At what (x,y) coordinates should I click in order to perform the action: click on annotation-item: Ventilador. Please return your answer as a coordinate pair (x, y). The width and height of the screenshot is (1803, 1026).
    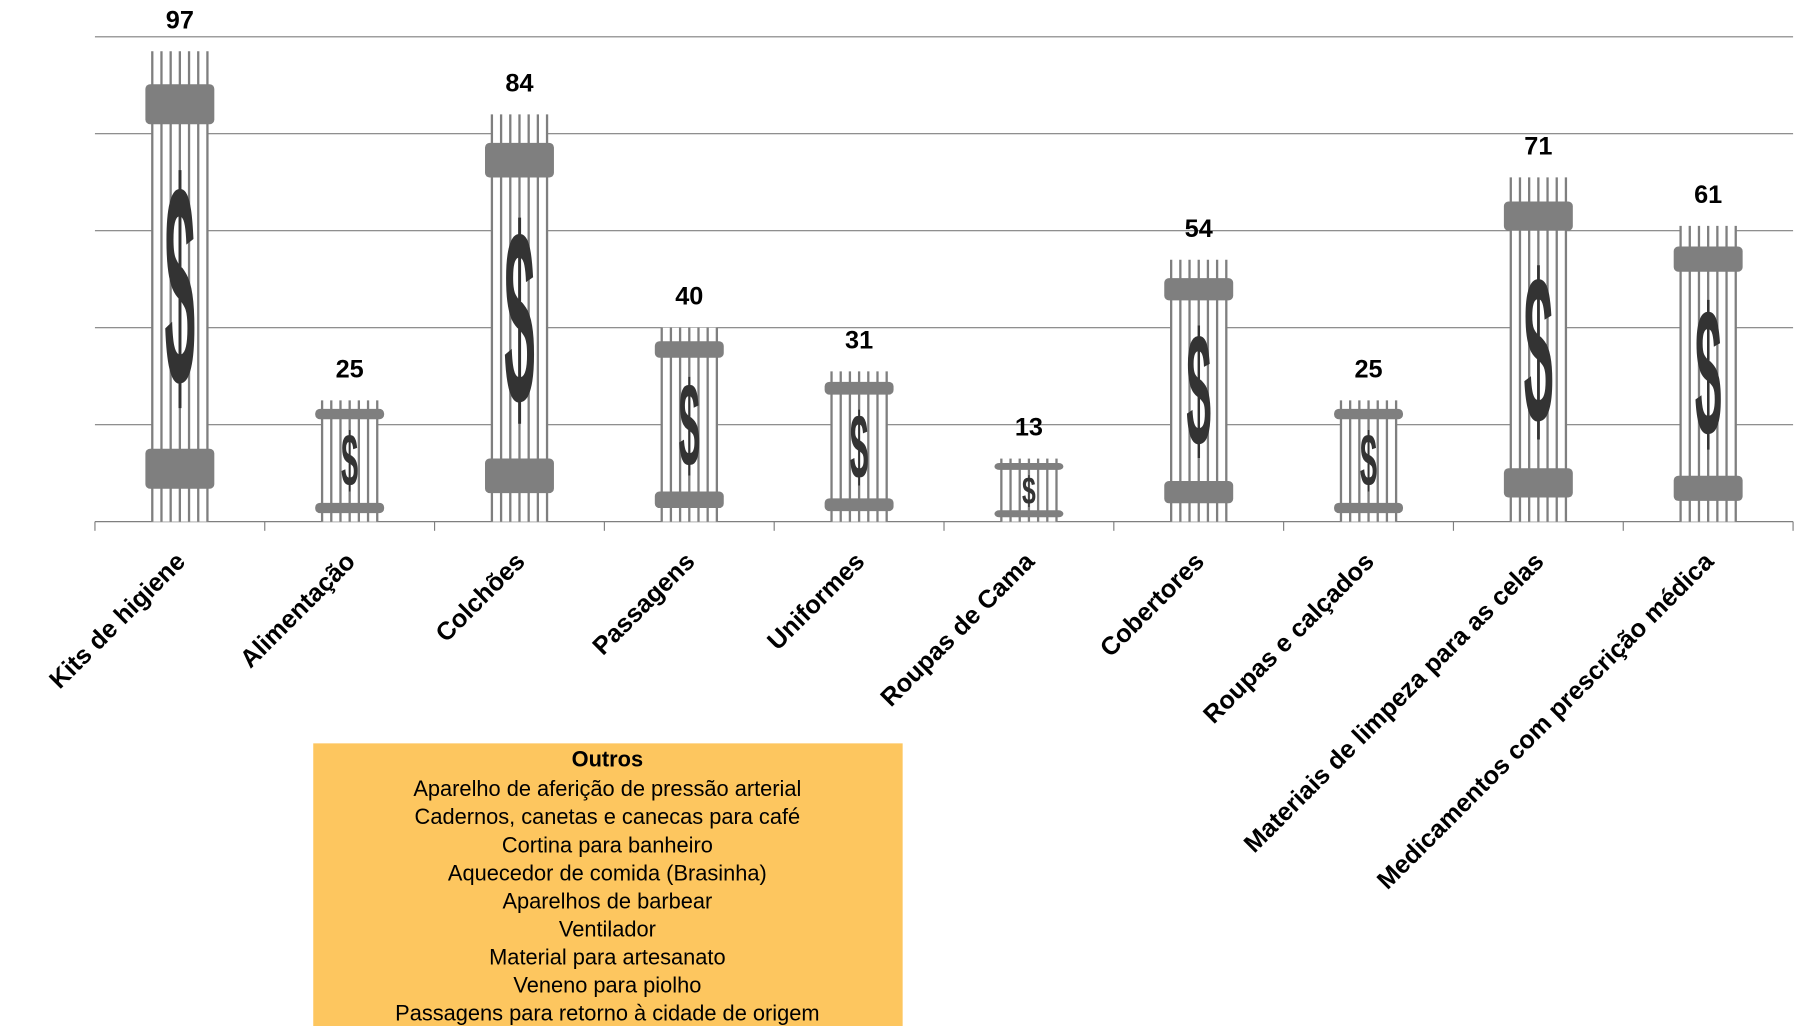
    Looking at the image, I should click on (607, 928).